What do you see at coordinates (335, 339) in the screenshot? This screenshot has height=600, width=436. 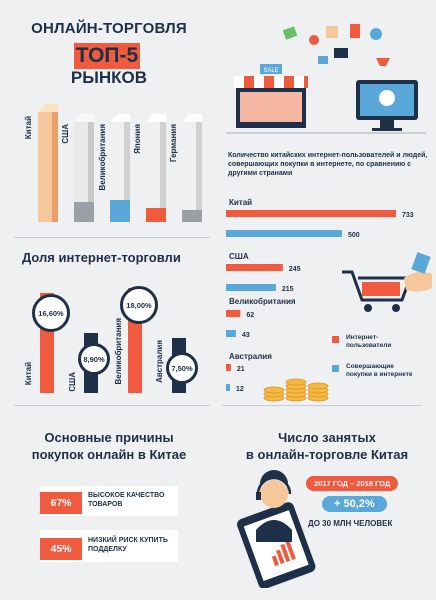 I see `legend-swatch-users` at bounding box center [335, 339].